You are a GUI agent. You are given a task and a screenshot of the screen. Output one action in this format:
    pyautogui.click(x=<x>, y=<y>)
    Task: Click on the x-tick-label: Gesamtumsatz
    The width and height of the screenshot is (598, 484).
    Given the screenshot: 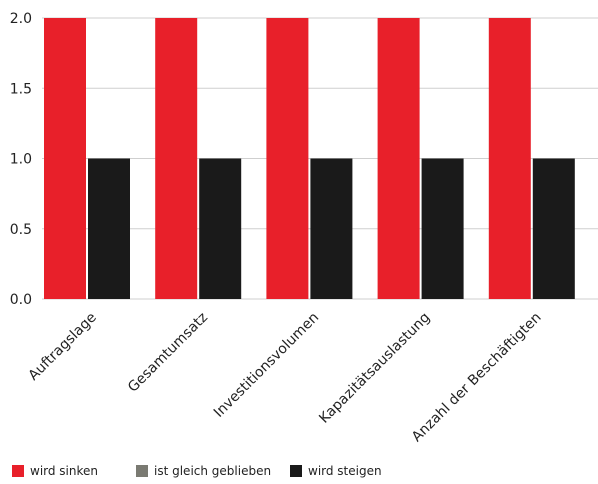 What is the action you would take?
    pyautogui.click(x=168, y=353)
    